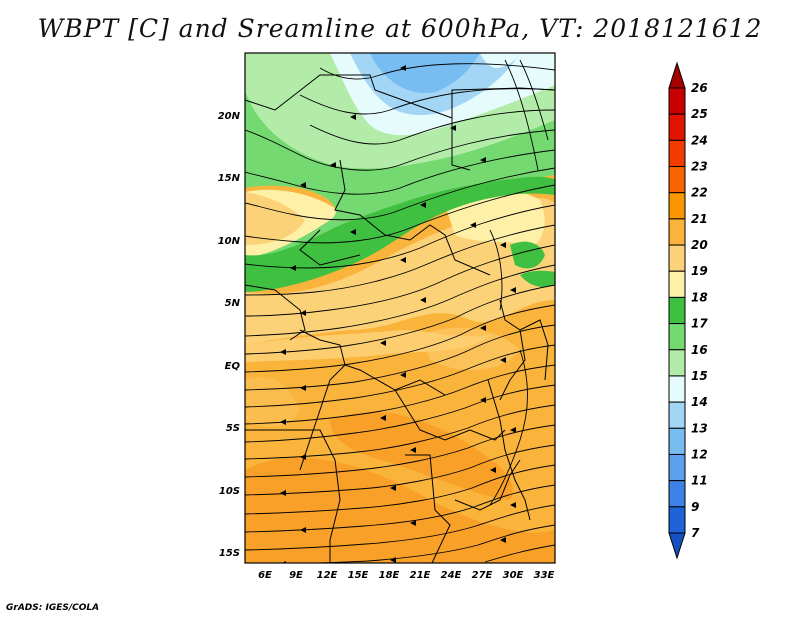 This screenshot has height=618, width=800. Describe the element at coordinates (699, 428) in the screenshot. I see `colorbar-level-label: 13` at that location.